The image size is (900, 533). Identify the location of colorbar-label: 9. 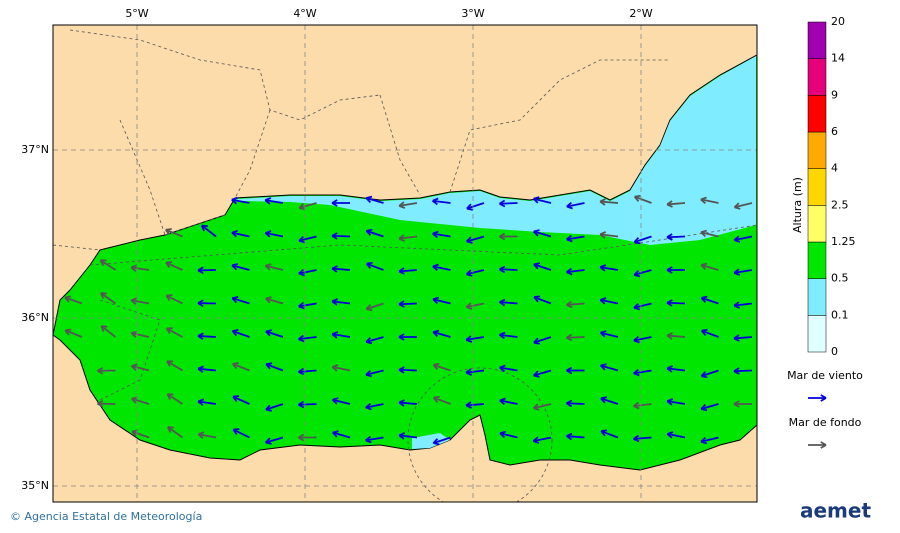
(834, 94).